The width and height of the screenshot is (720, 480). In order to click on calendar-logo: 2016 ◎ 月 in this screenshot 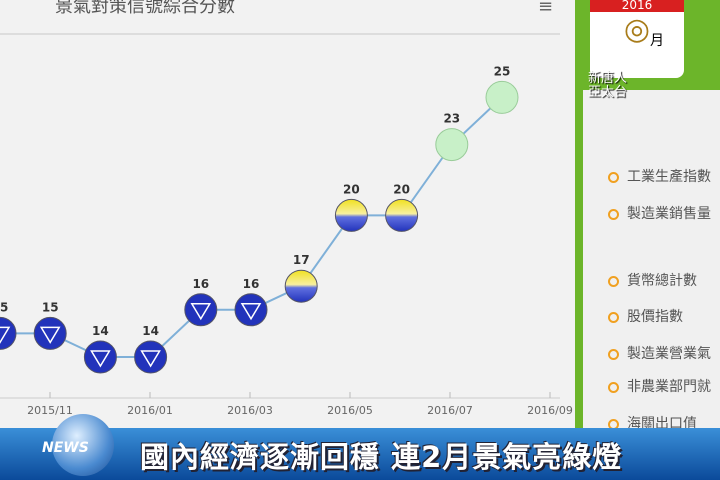, I will do `click(637, 39)`.